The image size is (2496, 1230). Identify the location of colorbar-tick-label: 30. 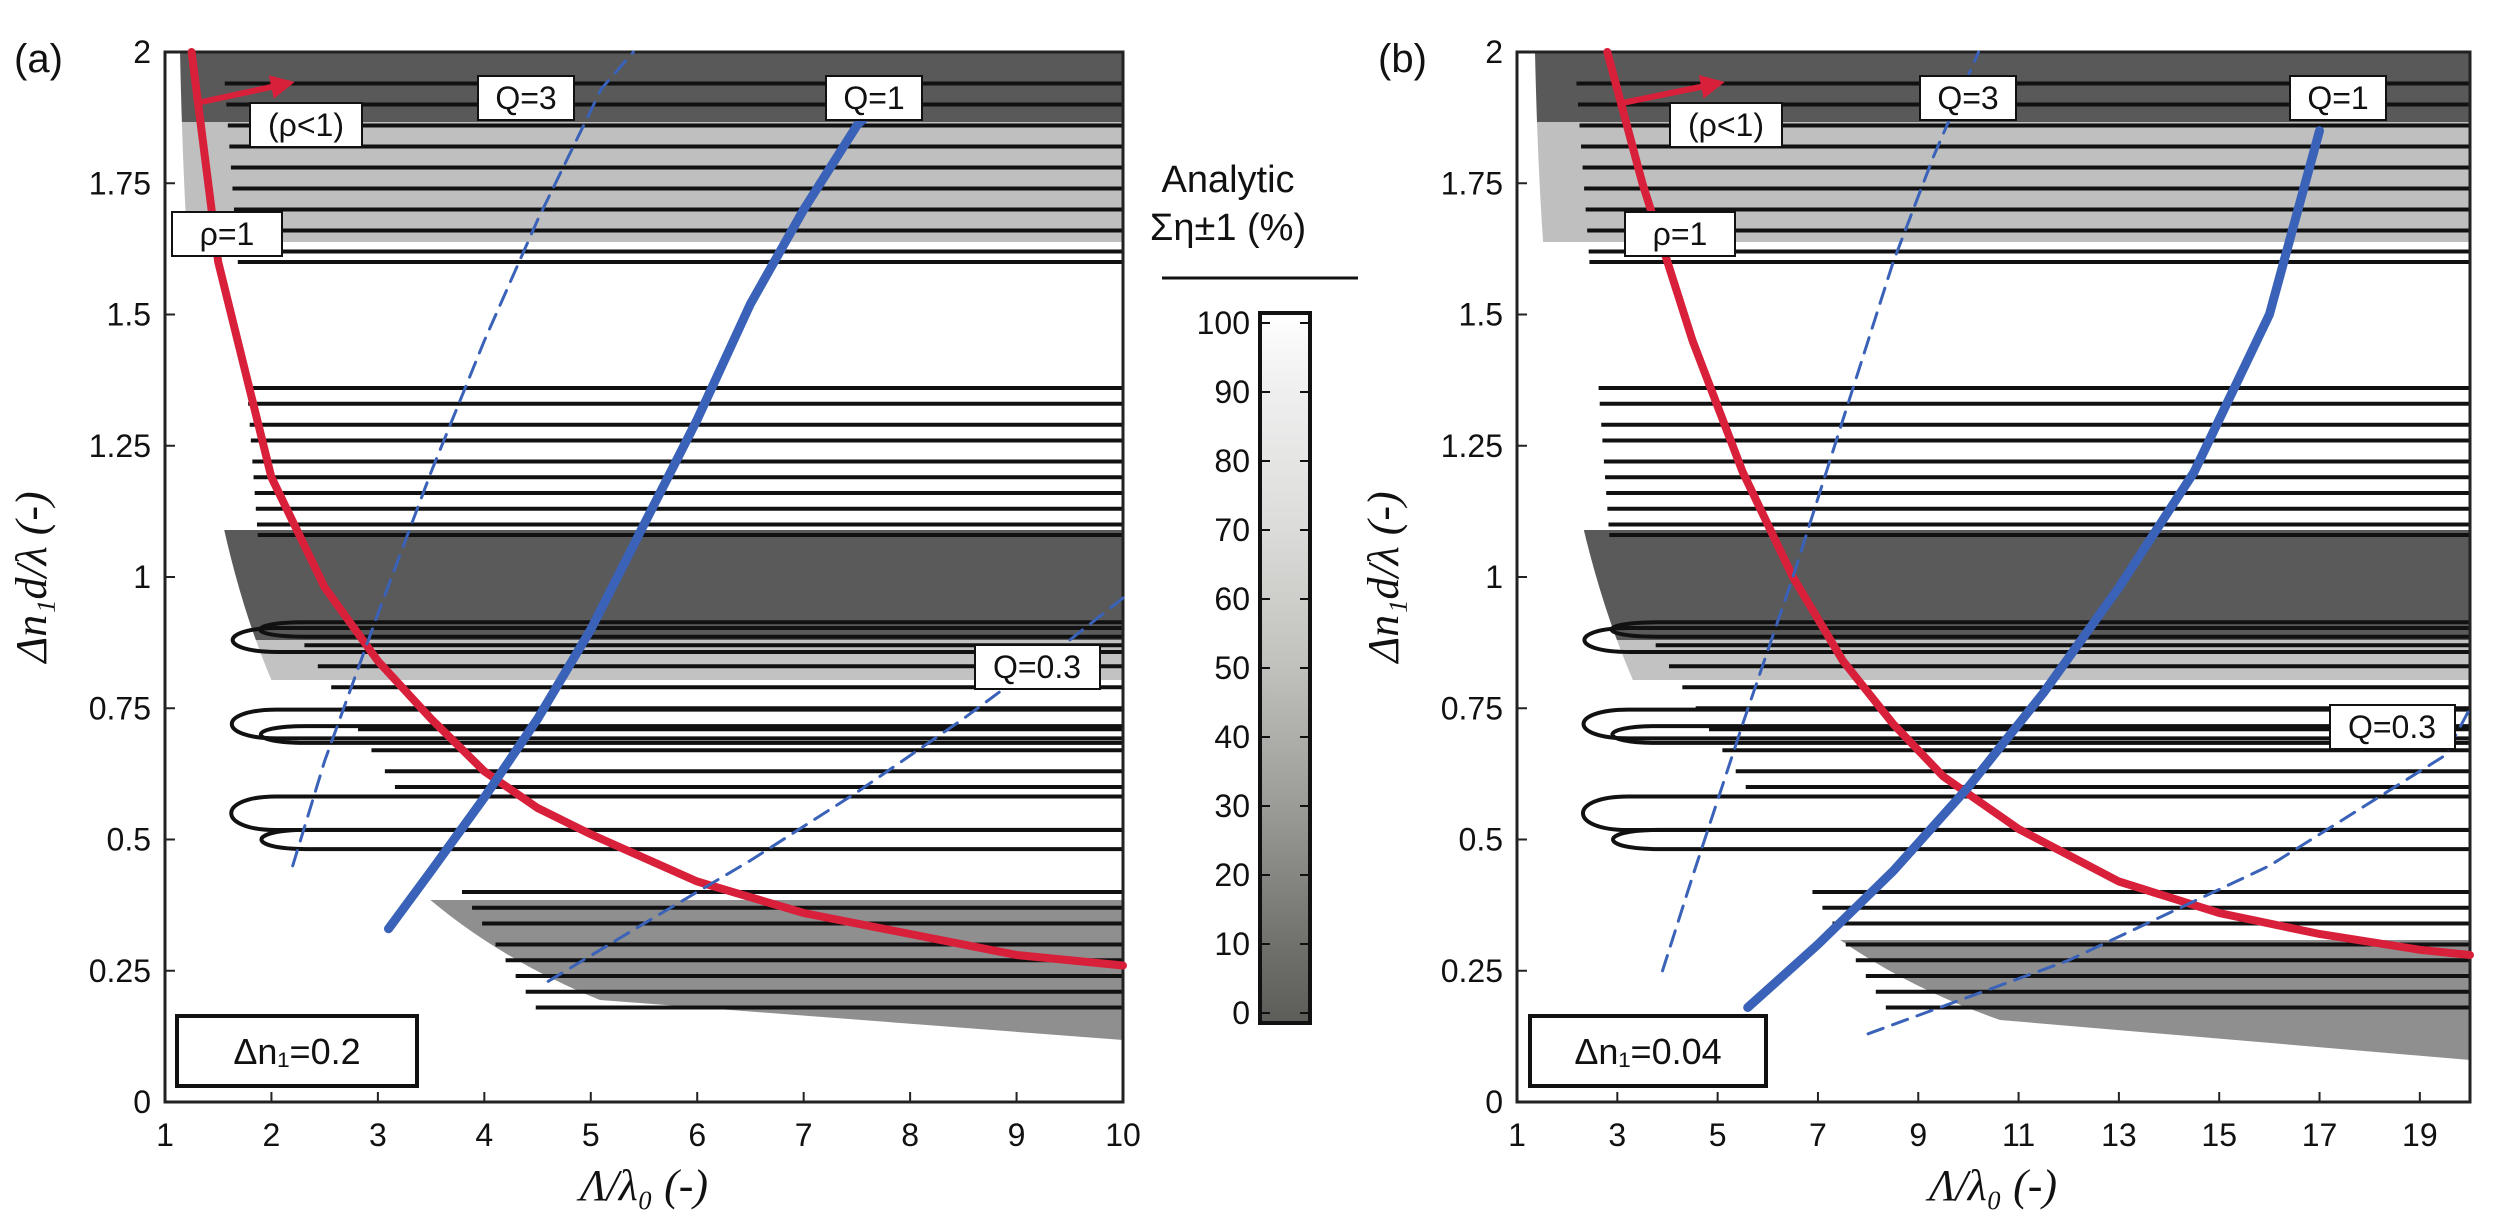
(1232, 806).